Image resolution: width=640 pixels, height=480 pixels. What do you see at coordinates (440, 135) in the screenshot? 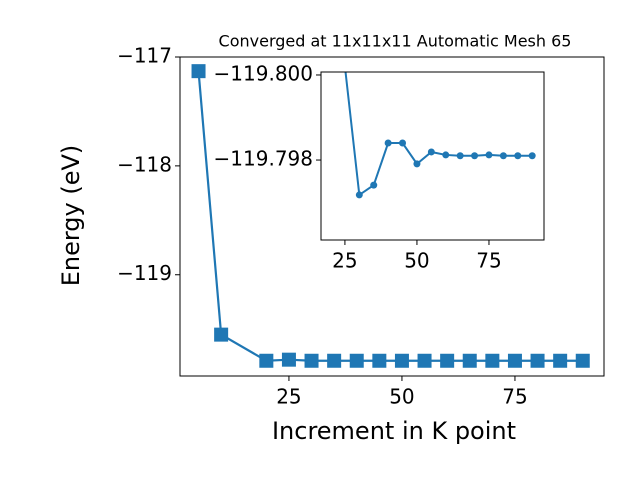
I see `plot-layer` at bounding box center [440, 135].